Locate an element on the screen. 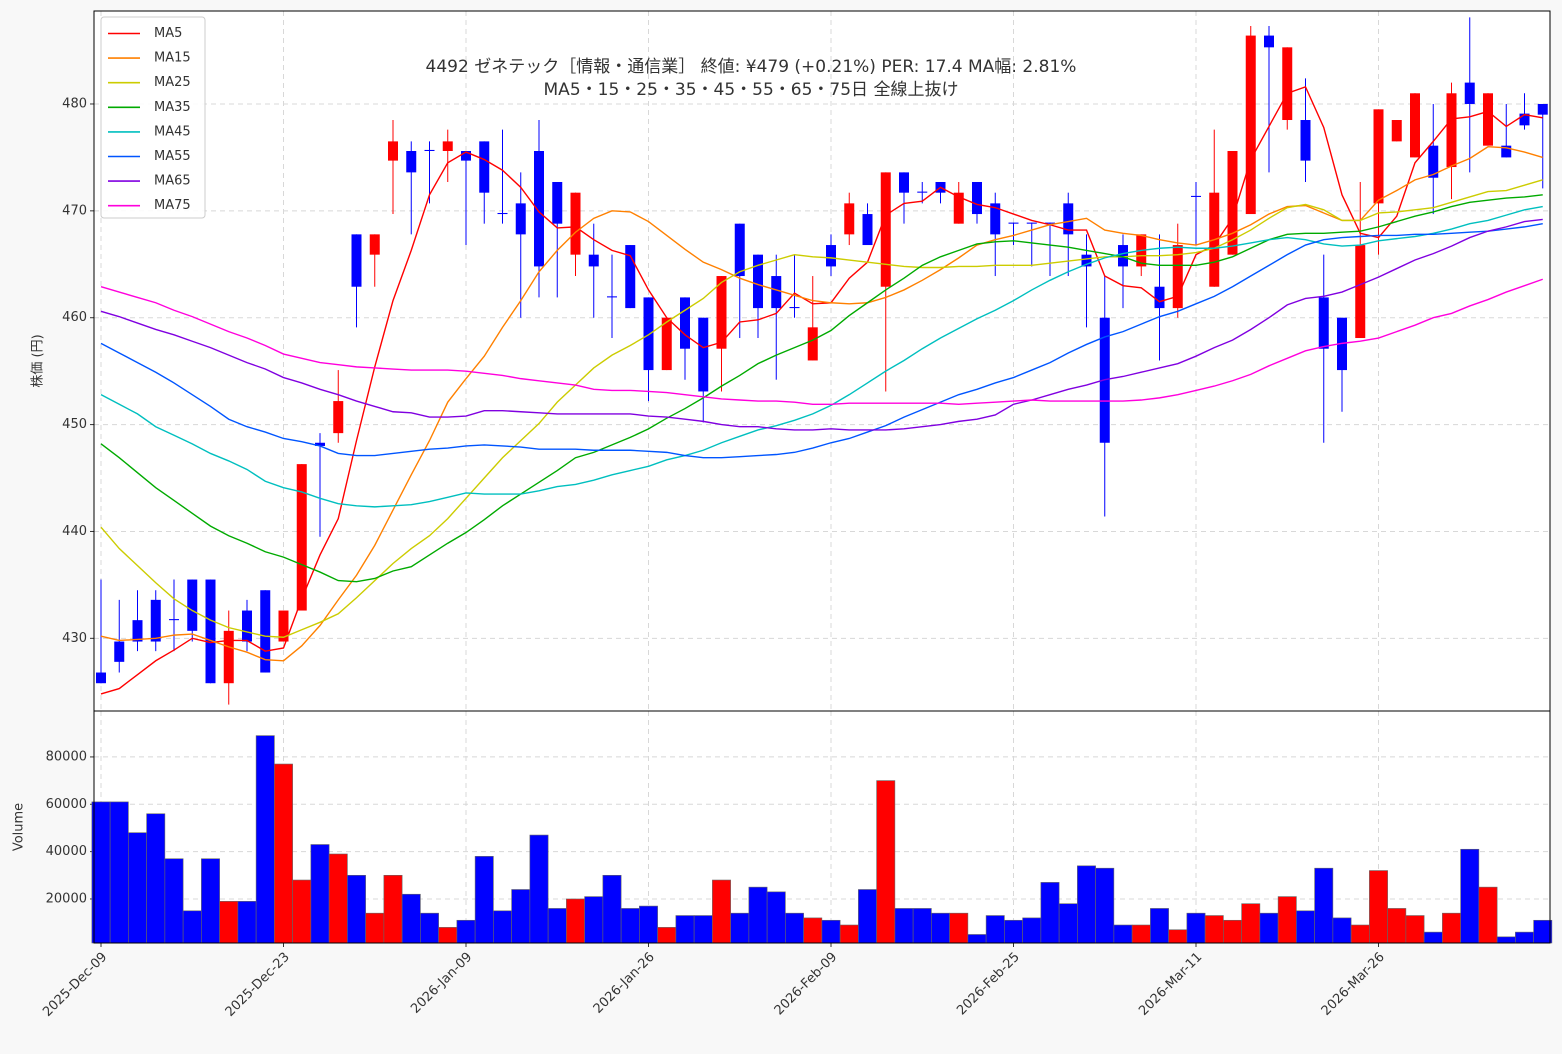  y-tick-label: 20000 is located at coordinates (66, 898).